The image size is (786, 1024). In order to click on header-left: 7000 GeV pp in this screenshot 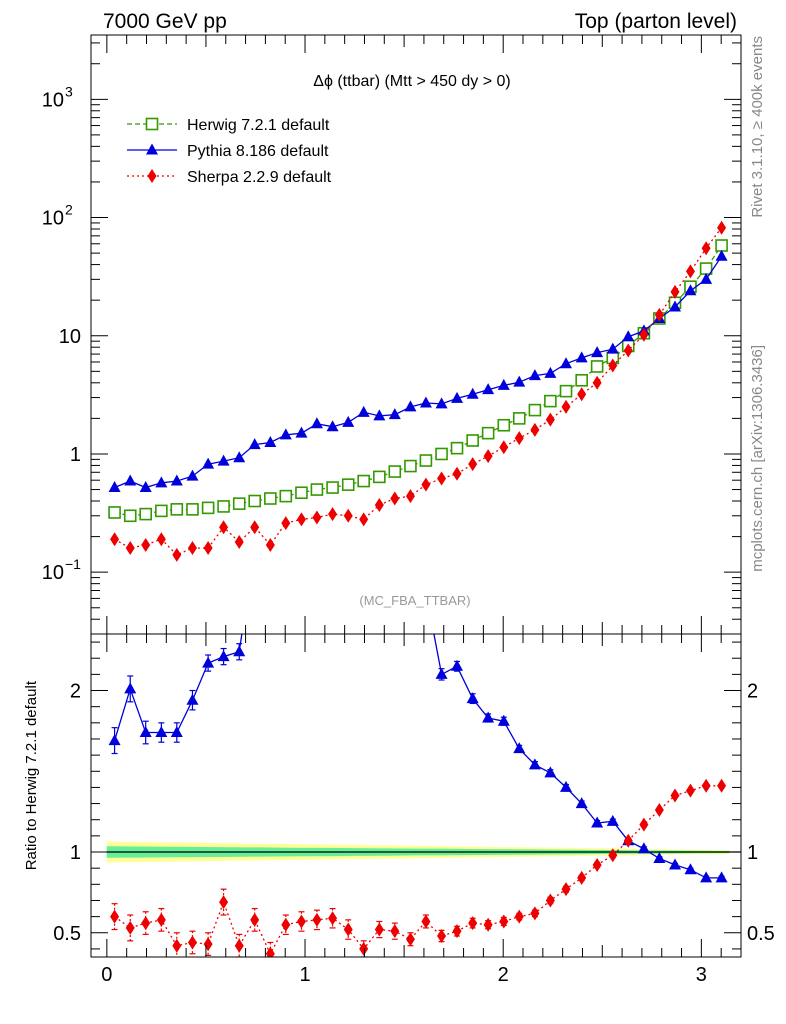, I will do `click(165, 21)`.